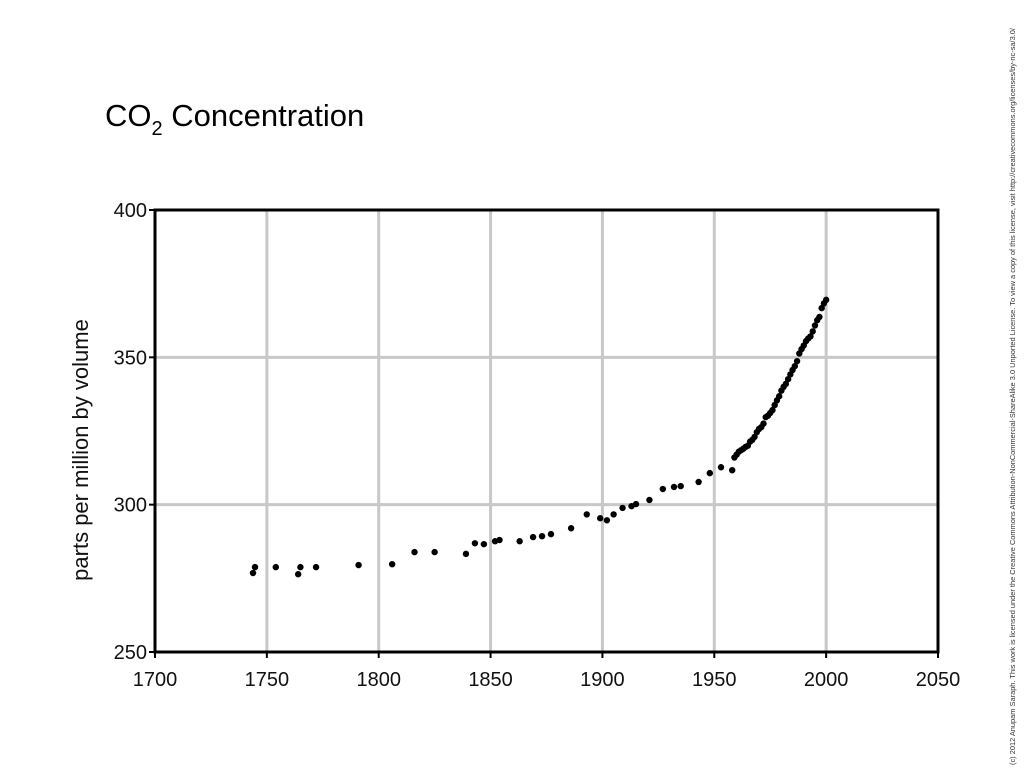 The height and width of the screenshot is (768, 1024). Describe the element at coordinates (938, 680) in the screenshot. I see `x-tick-label: 2050` at that location.